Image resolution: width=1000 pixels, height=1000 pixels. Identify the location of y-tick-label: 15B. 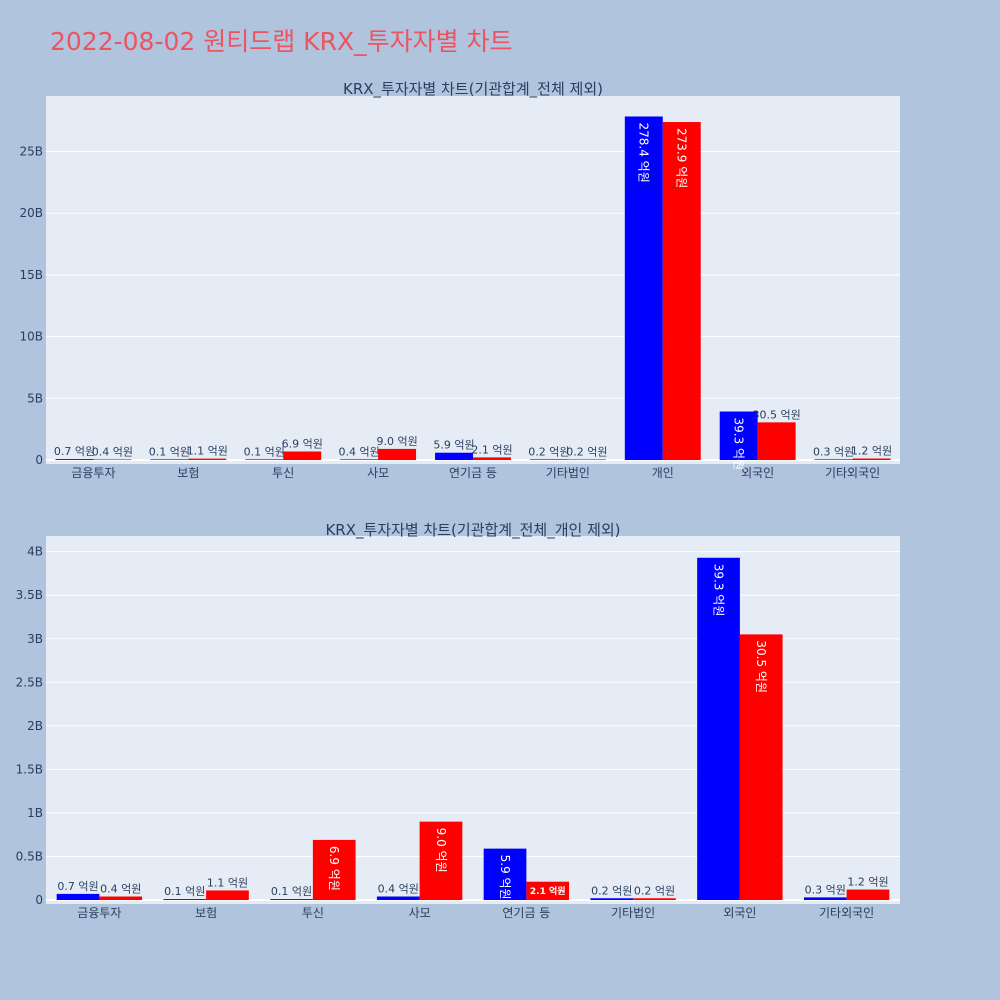
(31, 275).